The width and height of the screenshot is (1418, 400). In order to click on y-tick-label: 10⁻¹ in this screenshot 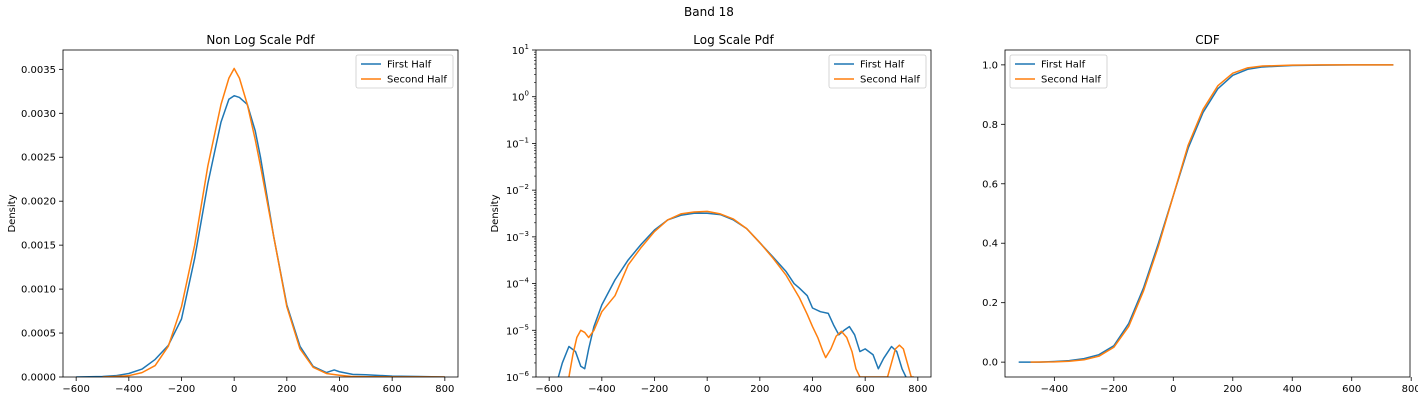, I will do `click(517, 143)`.